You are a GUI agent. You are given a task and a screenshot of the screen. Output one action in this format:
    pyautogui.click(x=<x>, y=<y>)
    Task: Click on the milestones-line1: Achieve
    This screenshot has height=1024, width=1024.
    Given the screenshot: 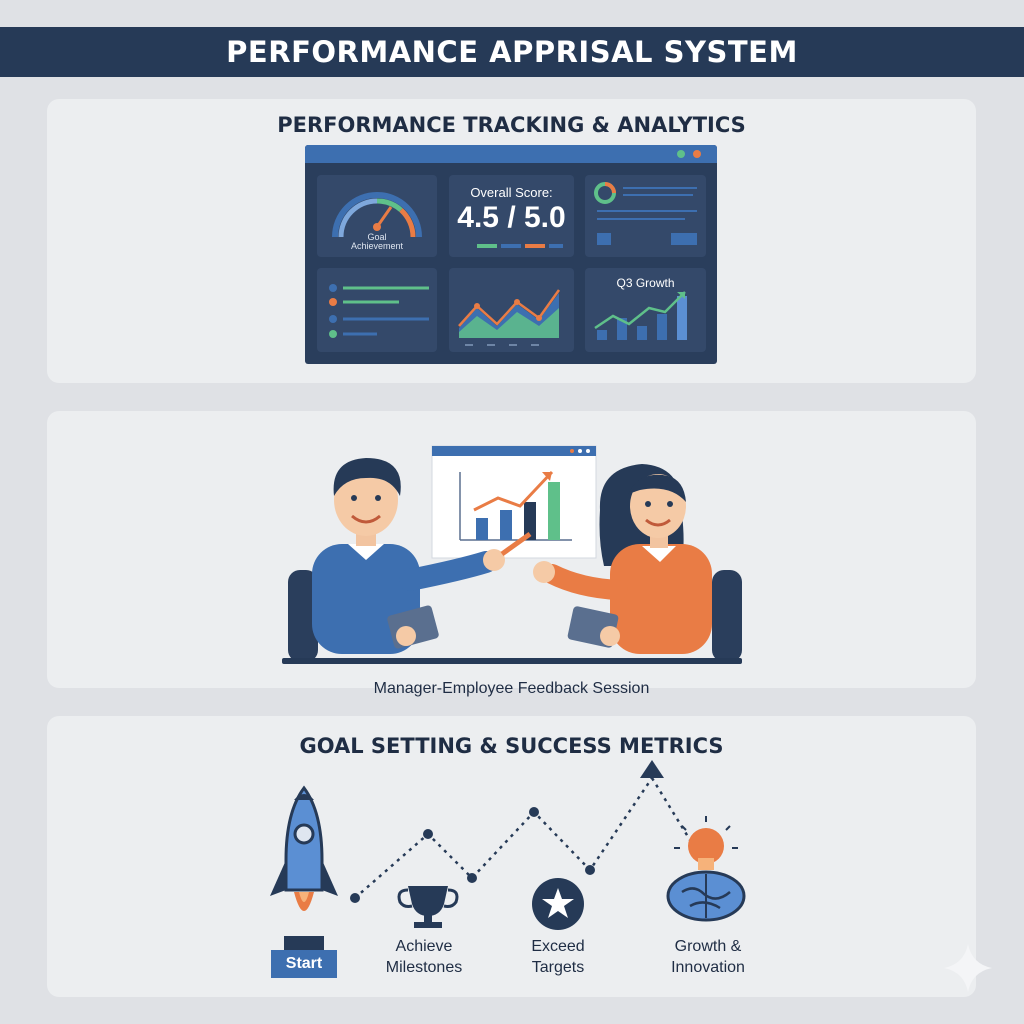 What is the action you would take?
    pyautogui.click(x=424, y=946)
    